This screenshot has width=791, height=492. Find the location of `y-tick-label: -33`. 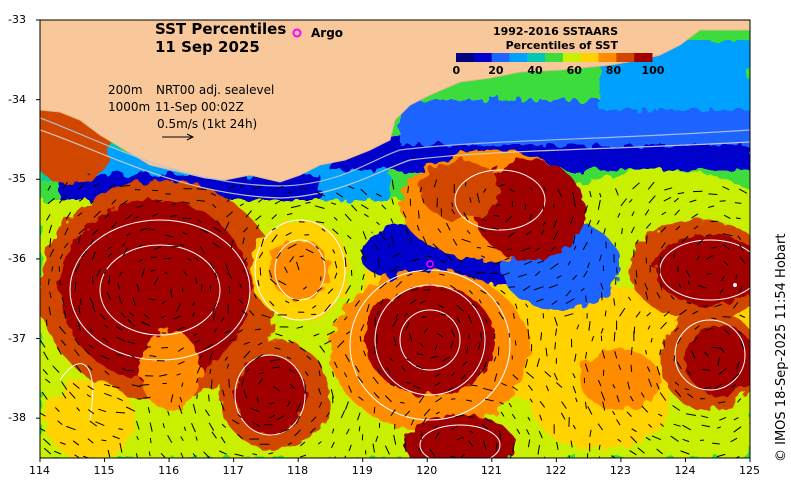

y-tick-label: -33 is located at coordinates (17, 19).